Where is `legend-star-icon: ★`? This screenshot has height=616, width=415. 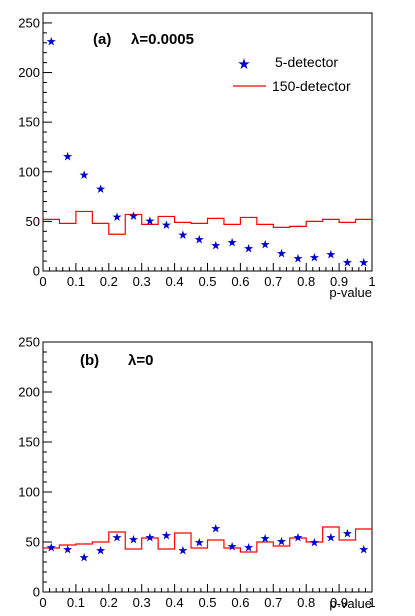
legend-star-icon: ★ is located at coordinates (243, 64).